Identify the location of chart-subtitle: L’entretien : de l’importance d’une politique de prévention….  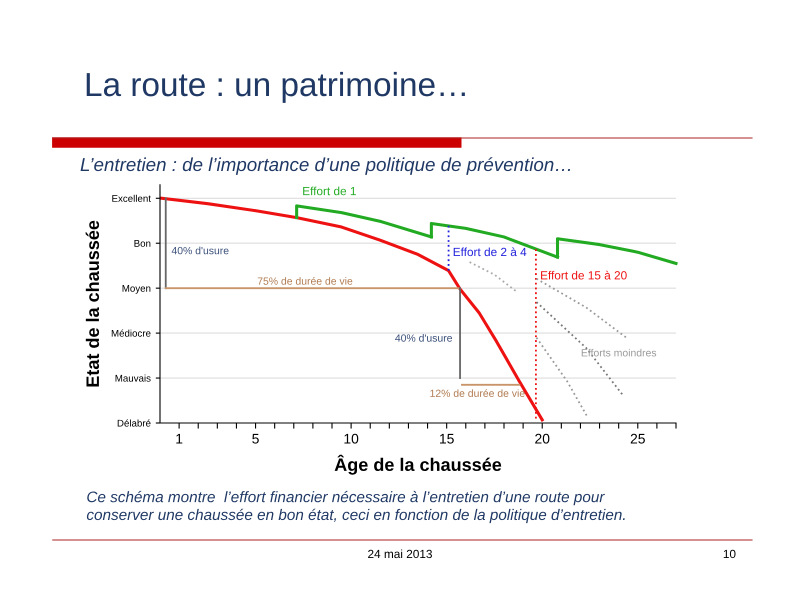
(325, 166).